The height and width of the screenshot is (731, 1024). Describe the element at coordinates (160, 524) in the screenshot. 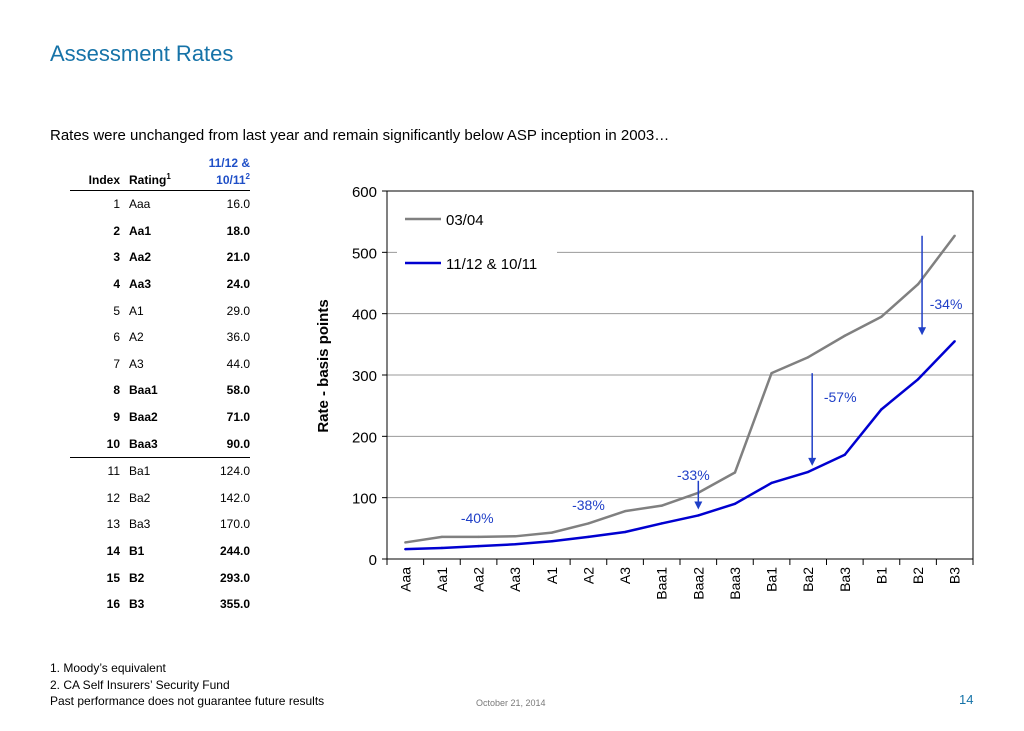

I see `table-row: 13 Ba3 170.0` at that location.